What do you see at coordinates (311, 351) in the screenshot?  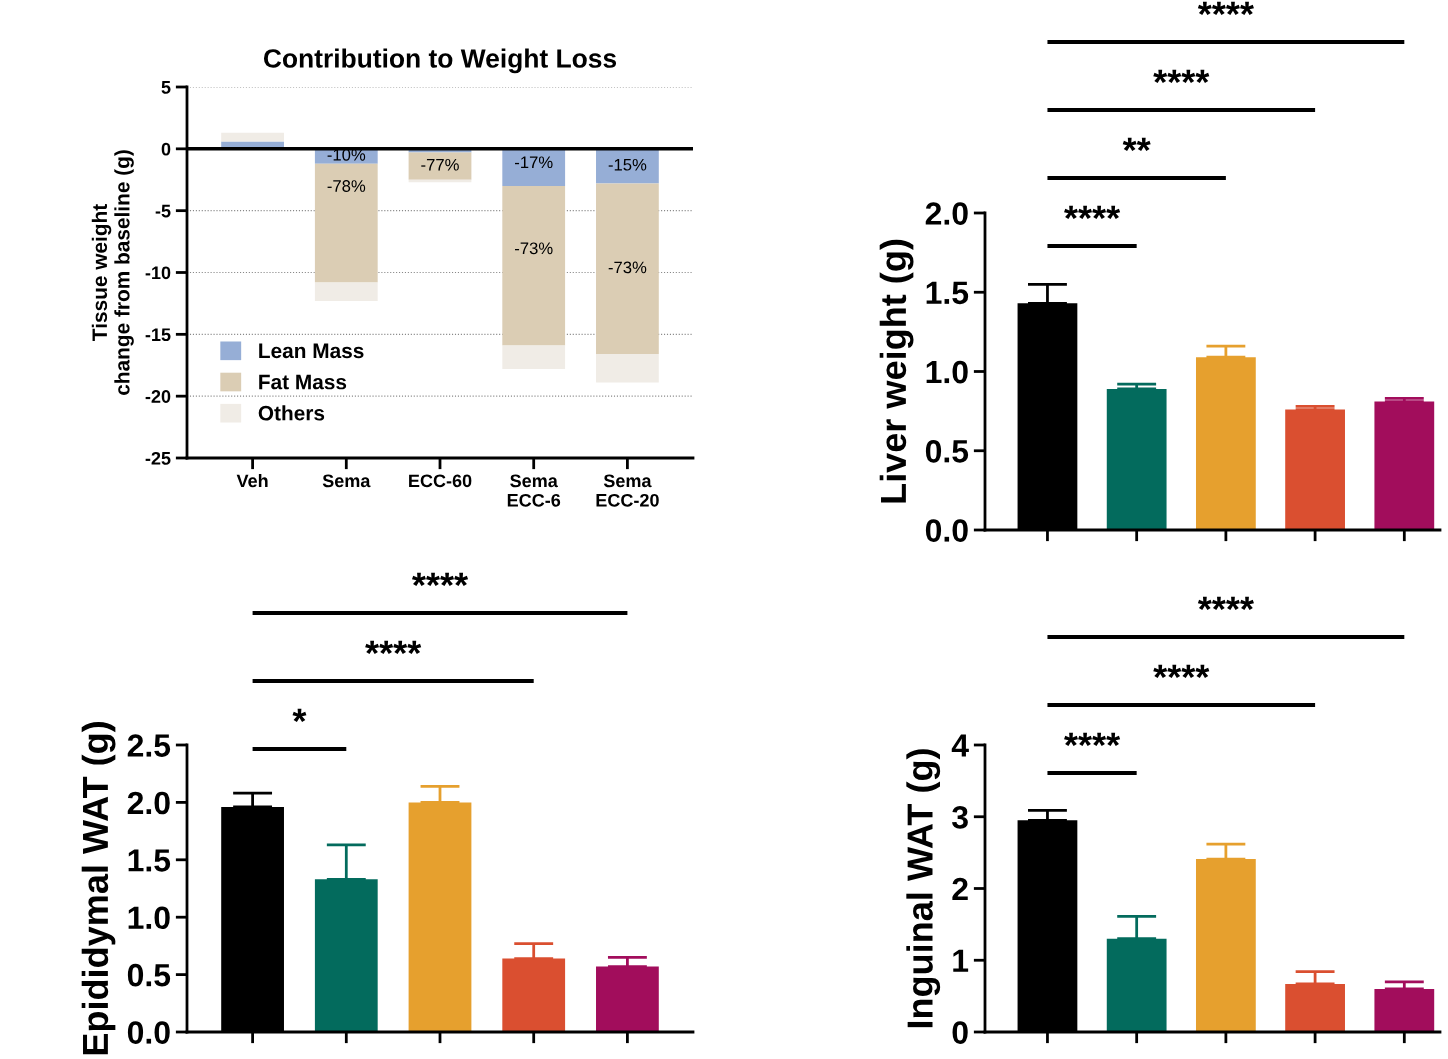 I see `legend-label: Lean Mass` at bounding box center [311, 351].